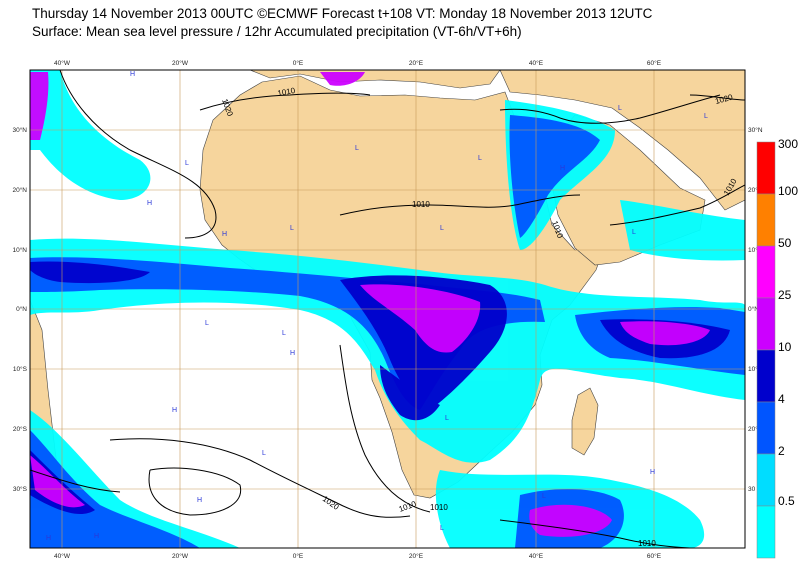  What do you see at coordinates (785, 295) in the screenshot?
I see `legend-label: 25` at bounding box center [785, 295].